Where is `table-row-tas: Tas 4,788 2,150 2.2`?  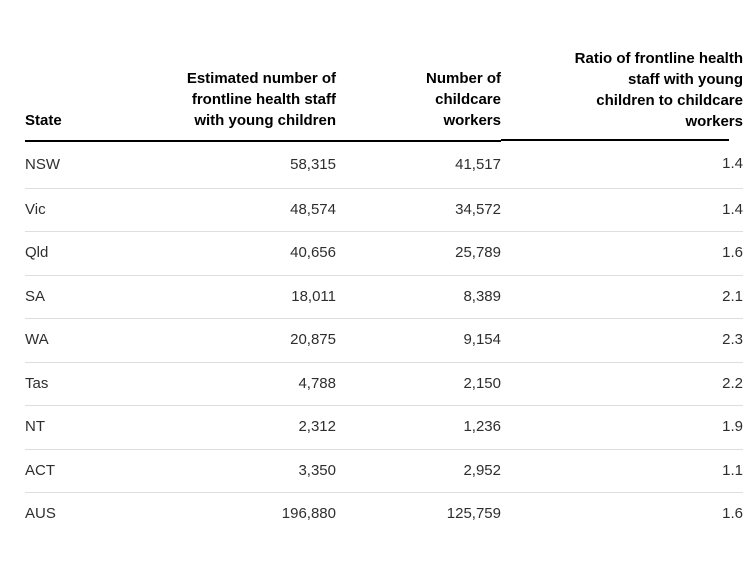
table-row-tas: Tas 4,788 2,150 2.2 is located at coordinates (384, 384).